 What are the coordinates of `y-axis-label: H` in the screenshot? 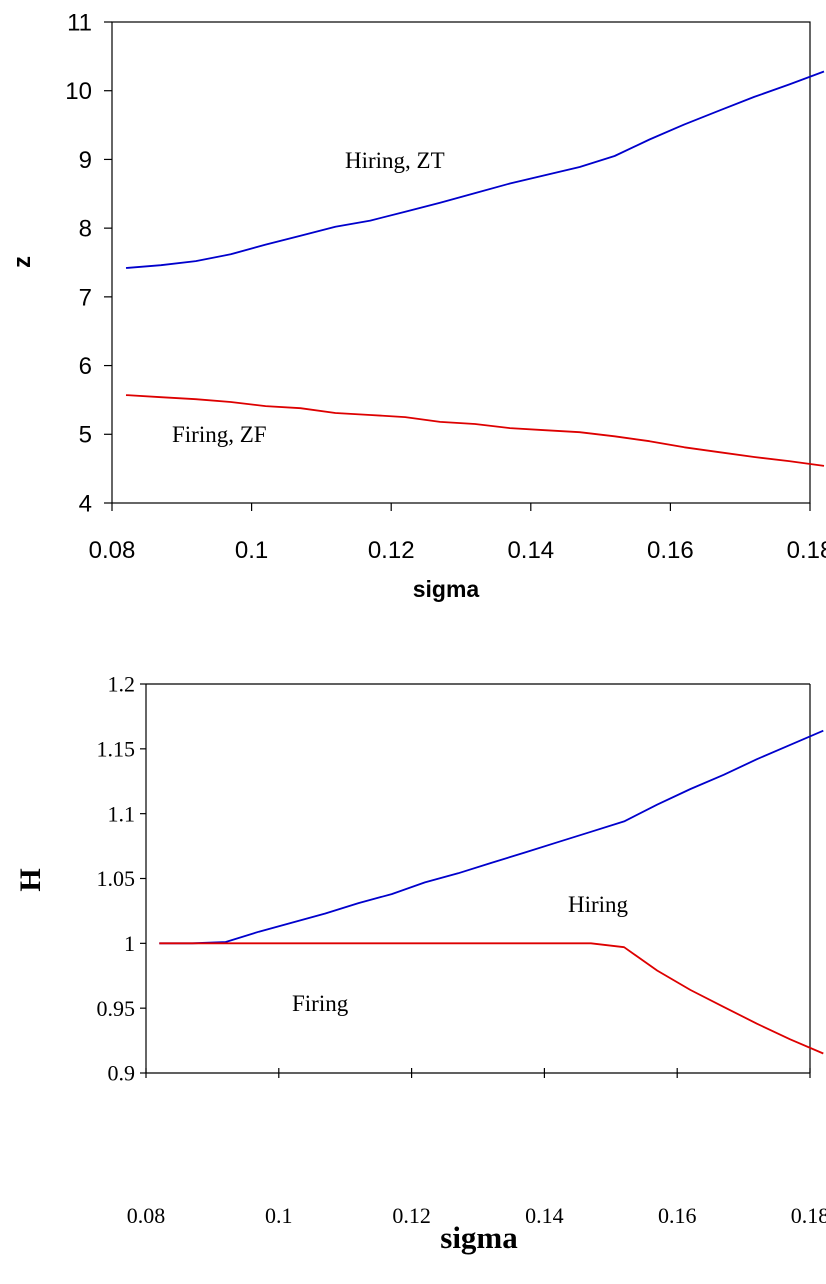 It's located at (30, 879).